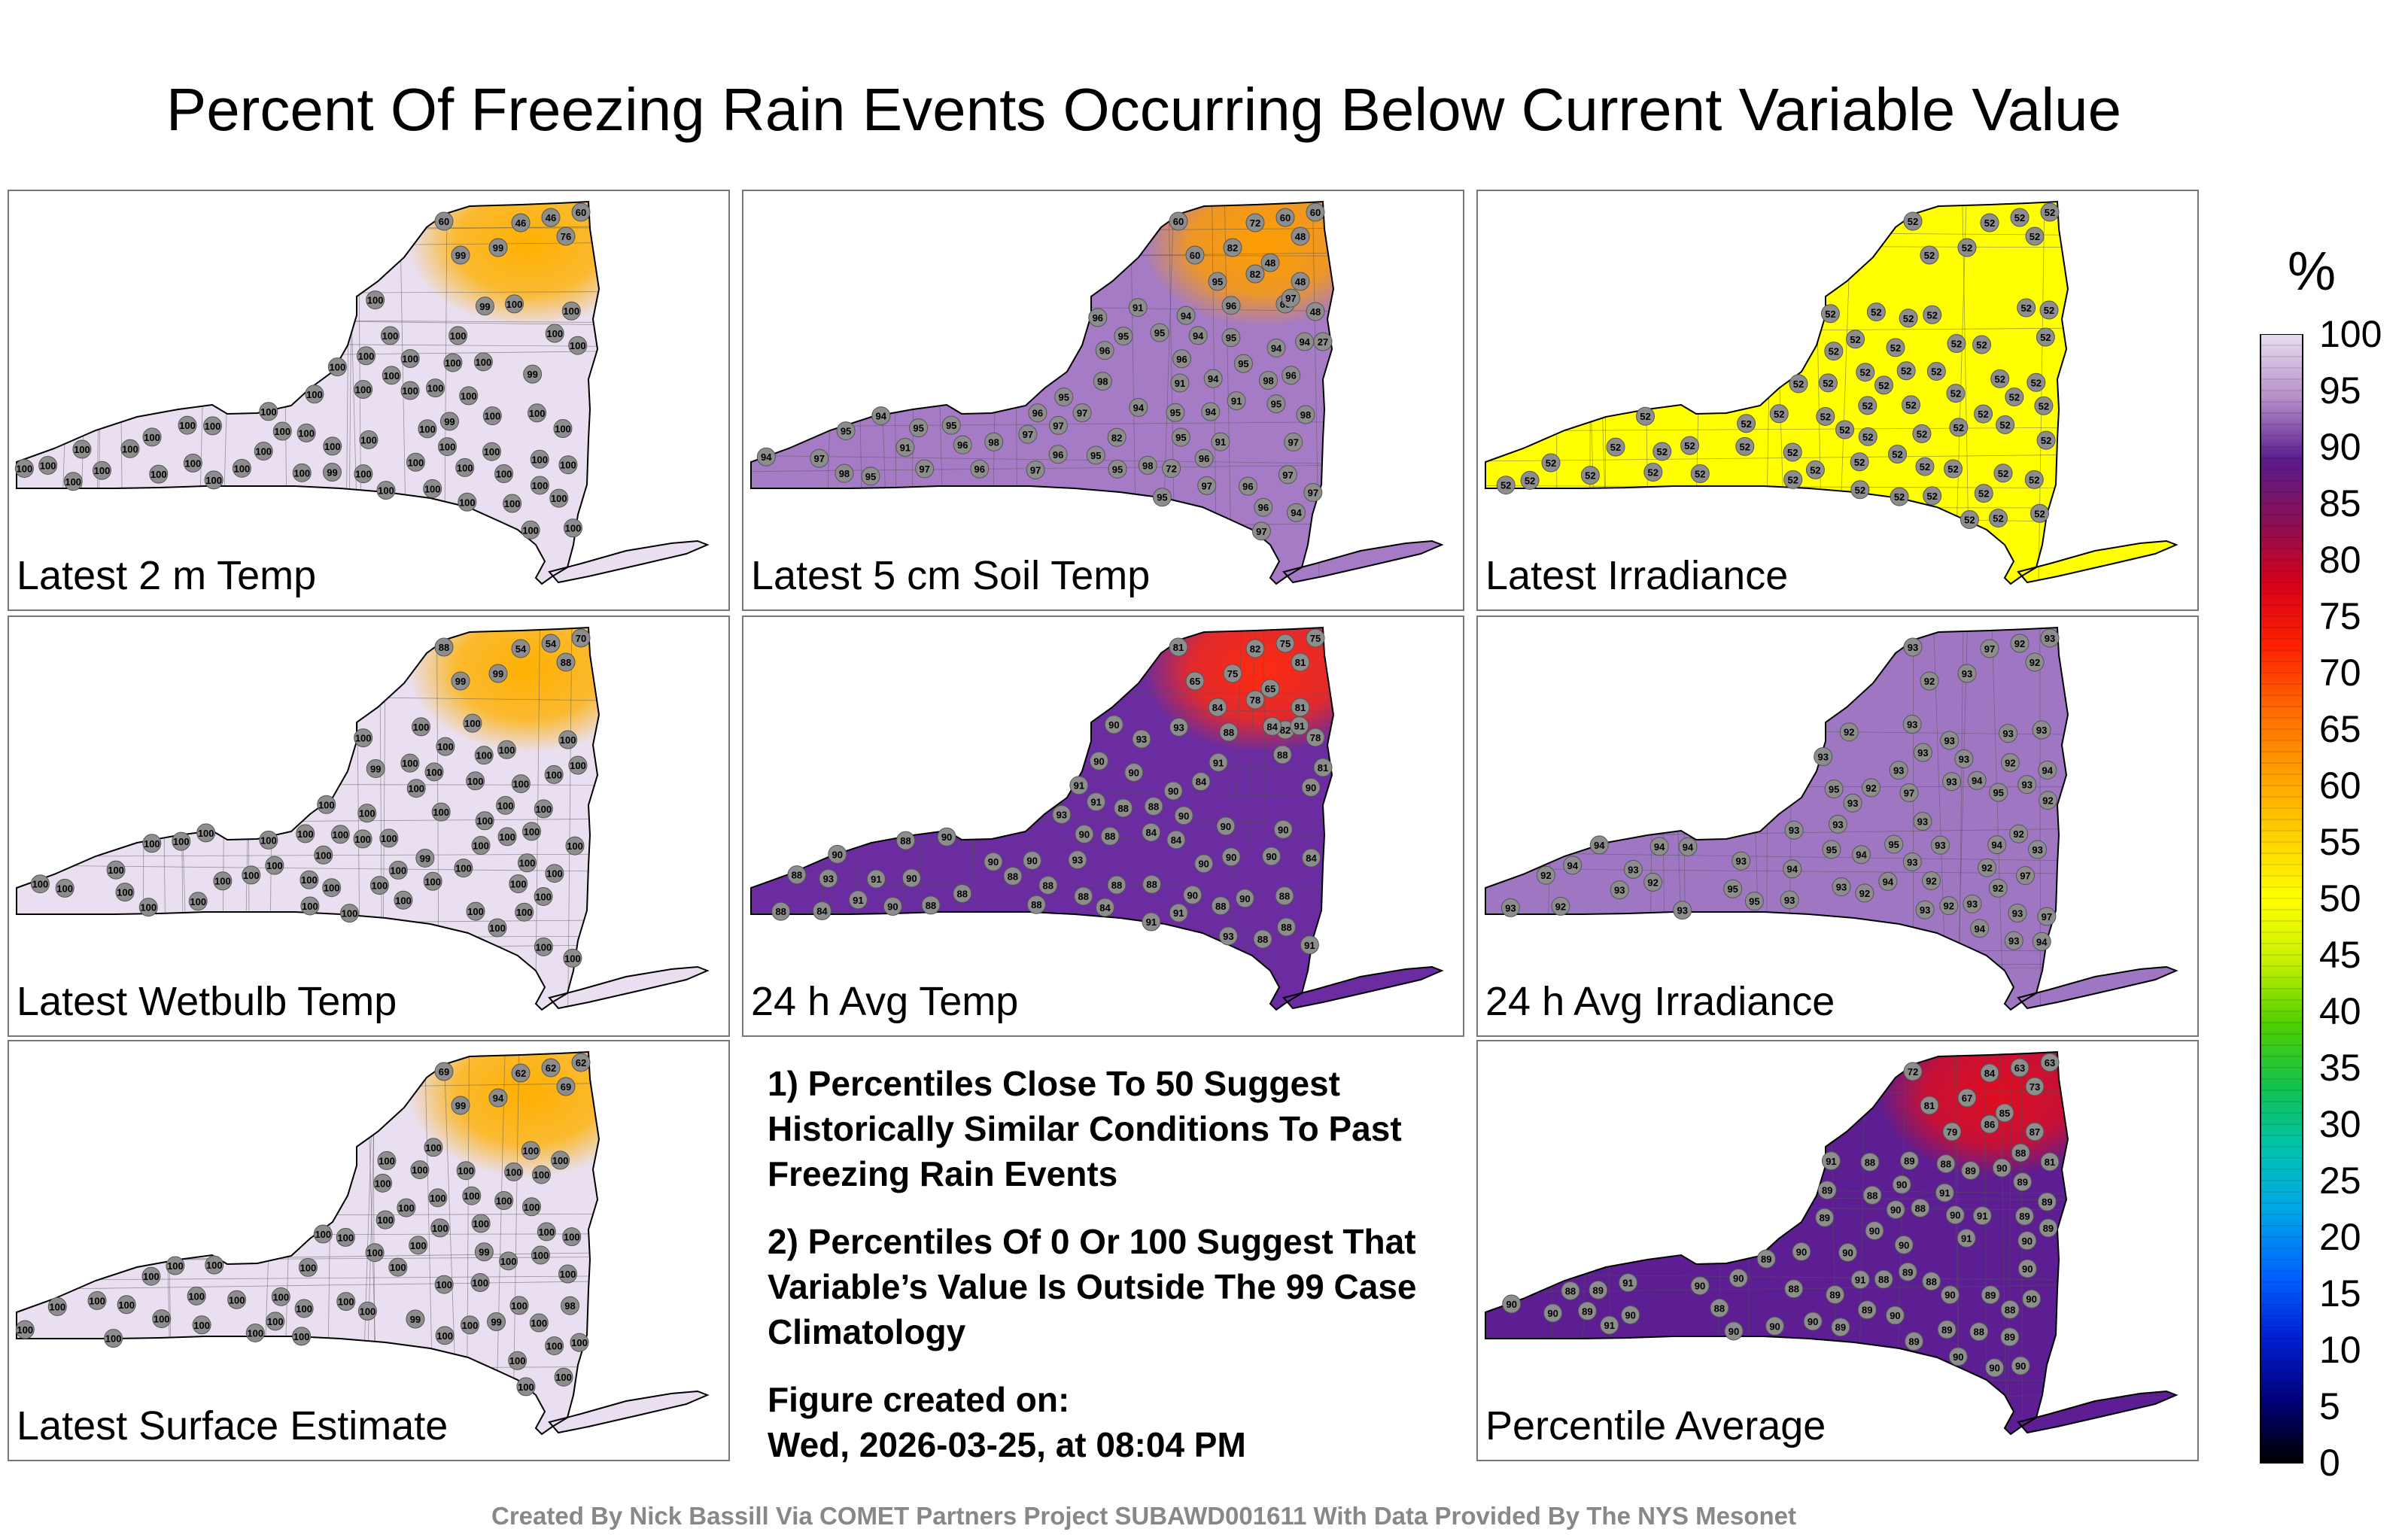 The height and width of the screenshot is (1535, 2408). I want to click on station-marker: 96, so click(1263, 507).